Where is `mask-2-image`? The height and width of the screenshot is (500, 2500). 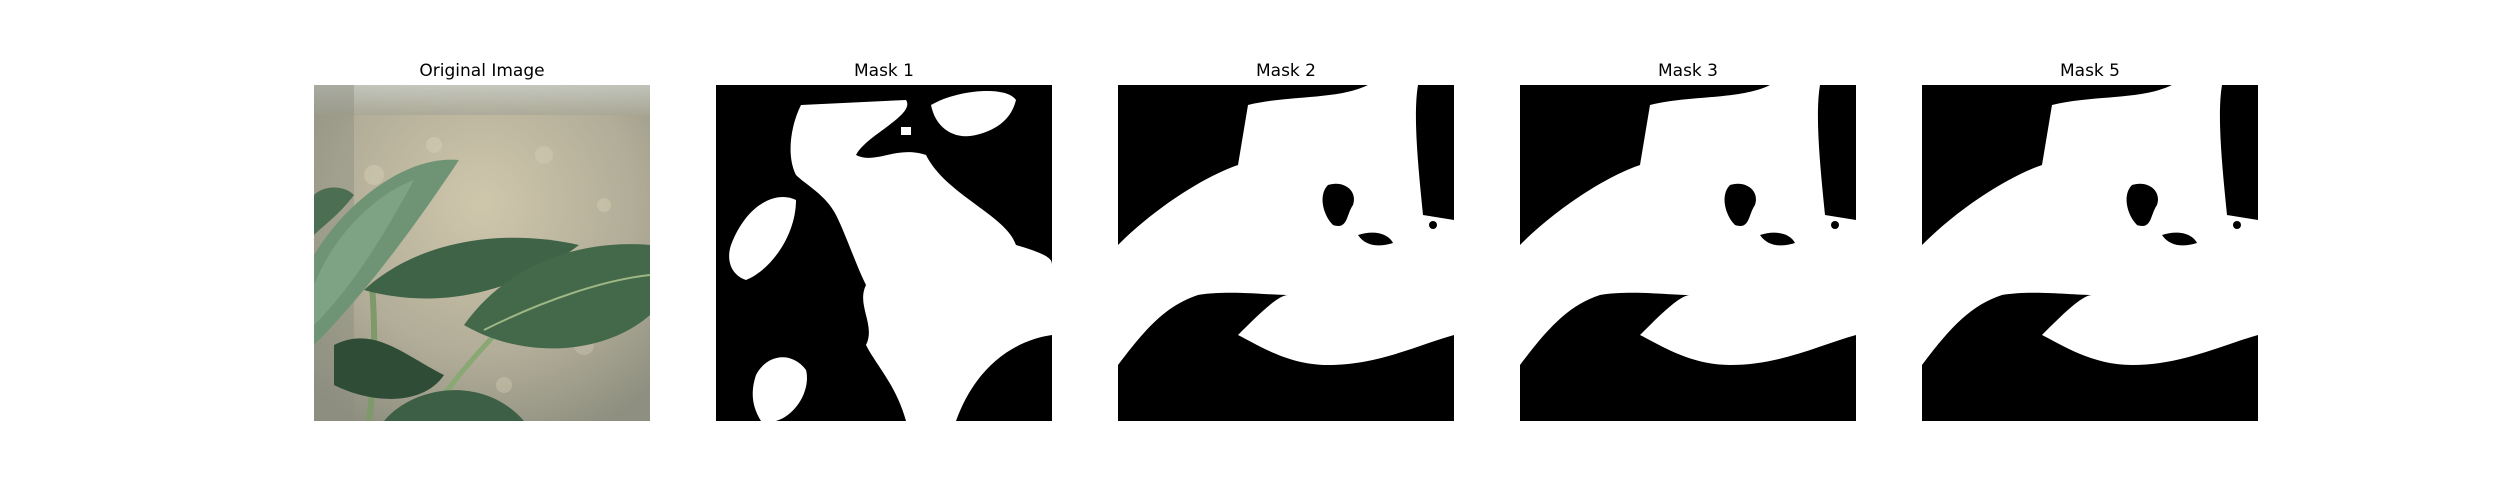 mask-2-image is located at coordinates (1286, 253).